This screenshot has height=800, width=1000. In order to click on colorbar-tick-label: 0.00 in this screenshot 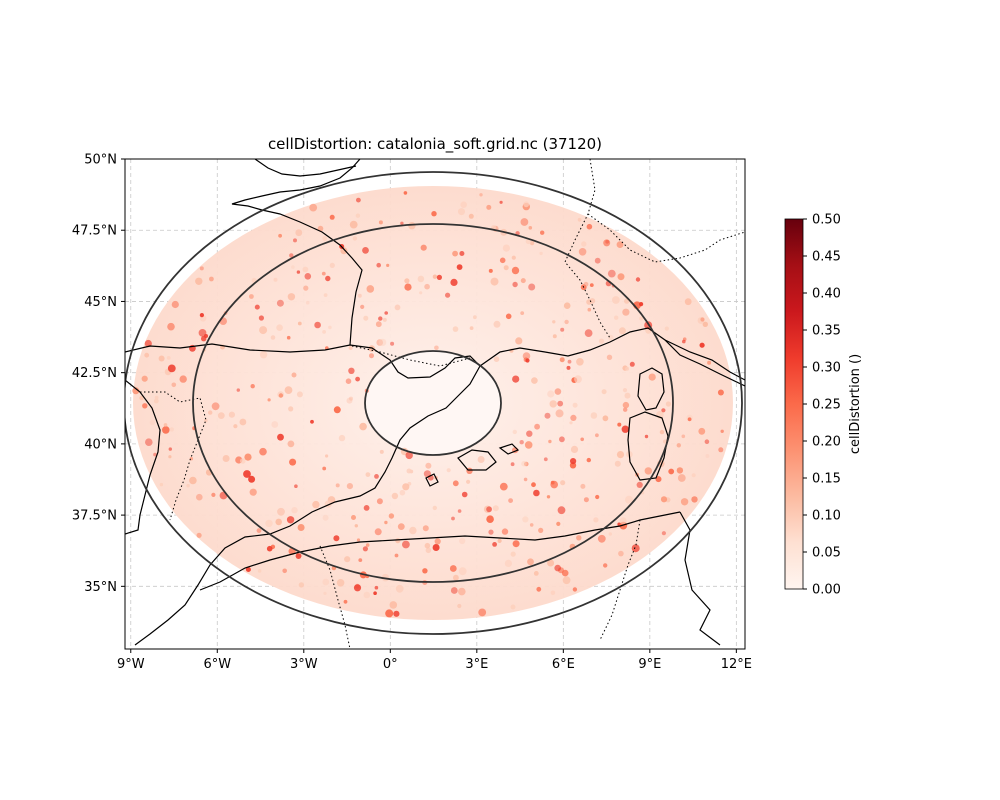, I will do `click(826, 590)`.